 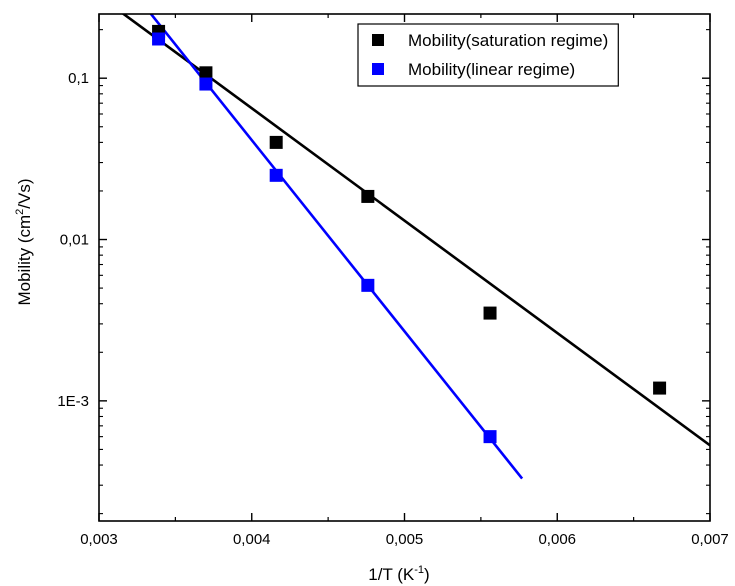 I want to click on legend-box, so click(x=488, y=55).